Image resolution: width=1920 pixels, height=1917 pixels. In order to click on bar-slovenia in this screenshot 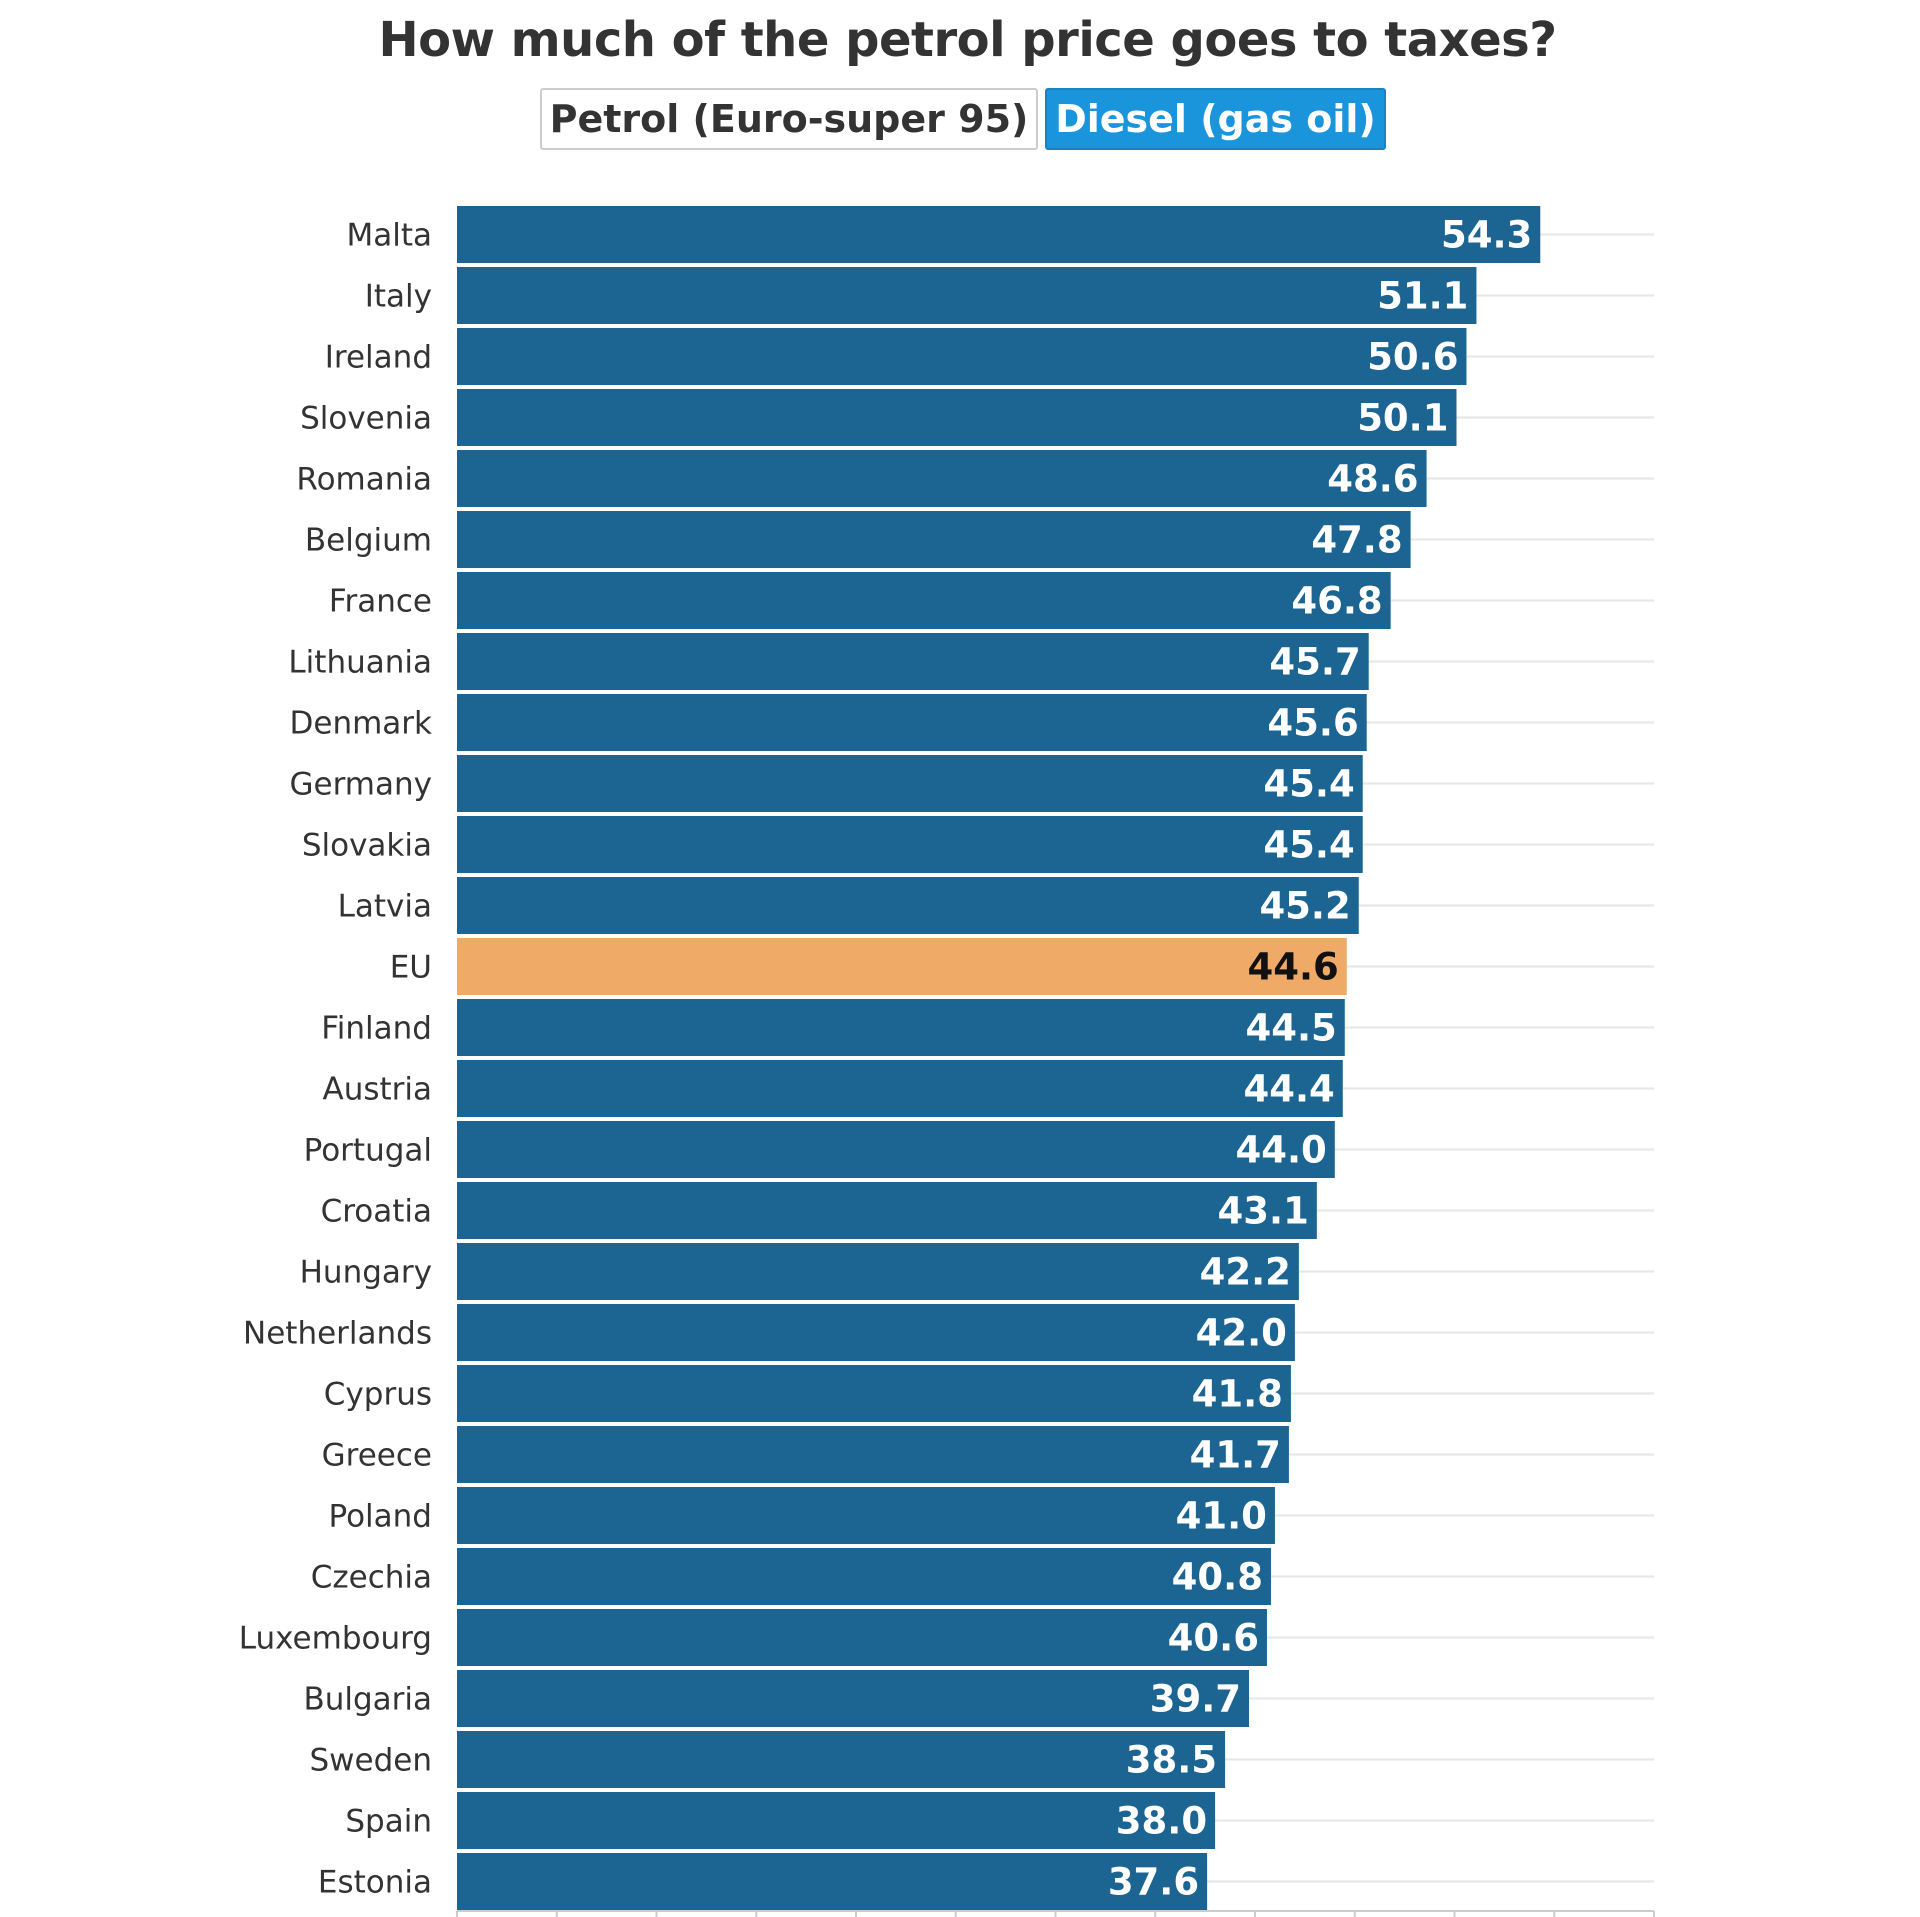, I will do `click(957, 417)`.